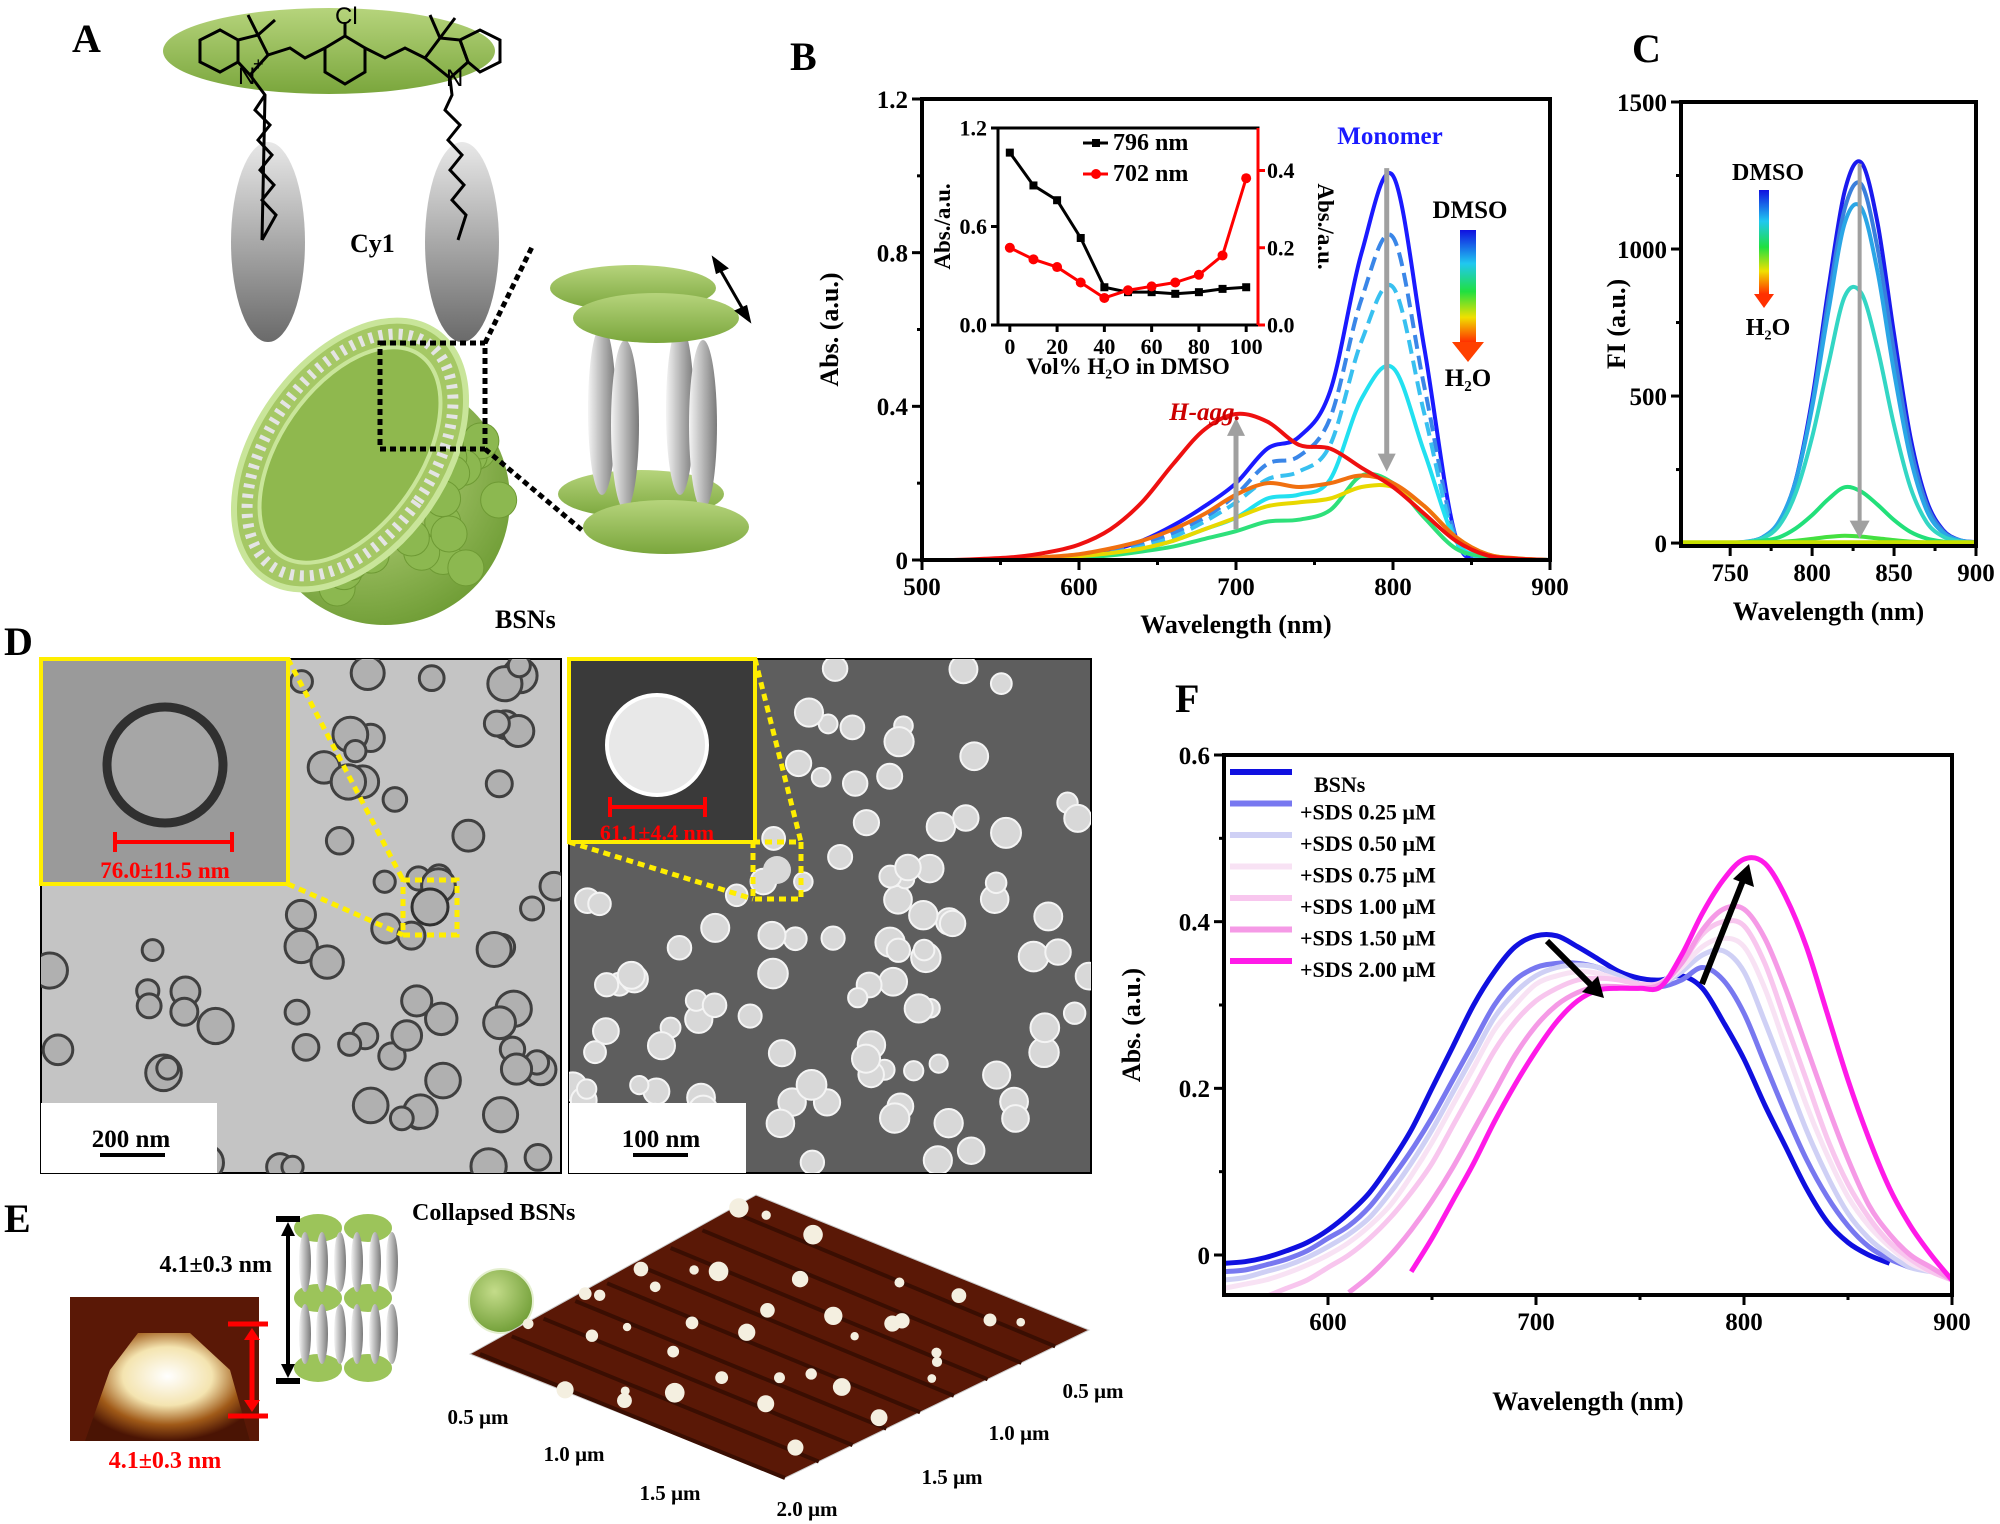 The image size is (2000, 1524). I want to click on y-tick-label: 0.0, so click(974, 325).